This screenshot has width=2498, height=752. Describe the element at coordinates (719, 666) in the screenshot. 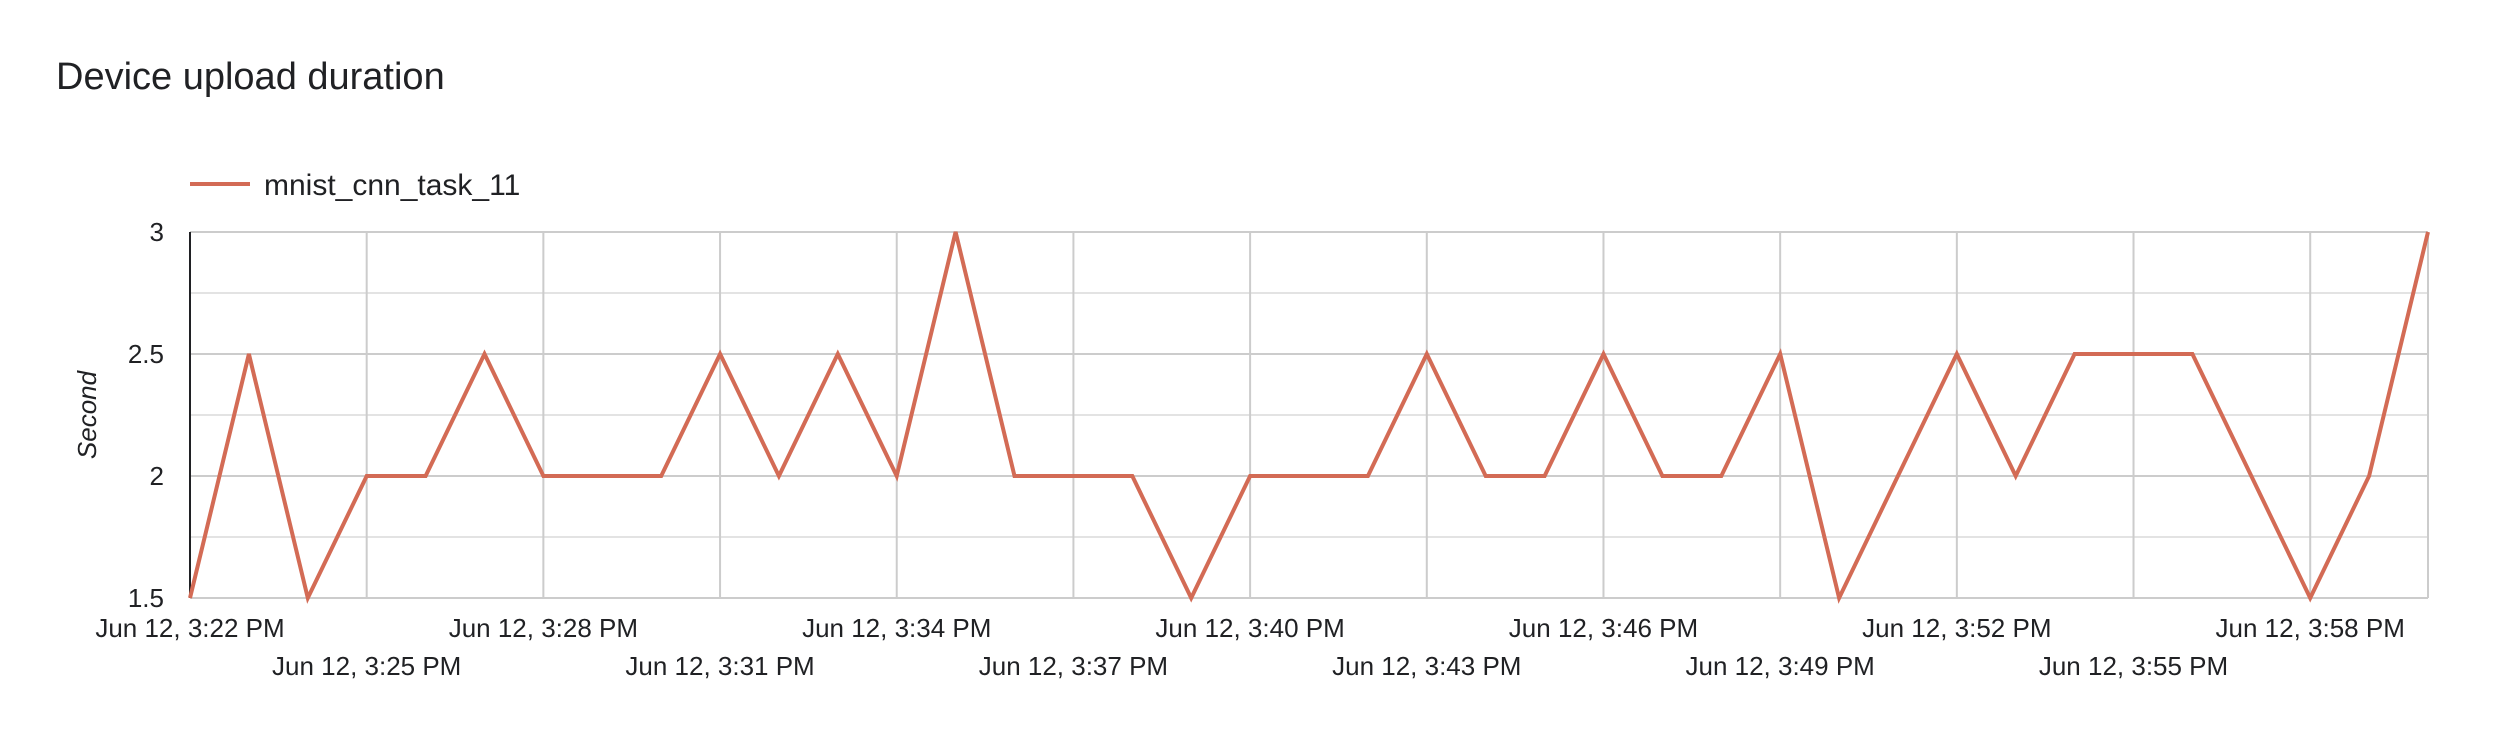

I see `x-tick-label: Jun 12, 3:31 PM` at that location.